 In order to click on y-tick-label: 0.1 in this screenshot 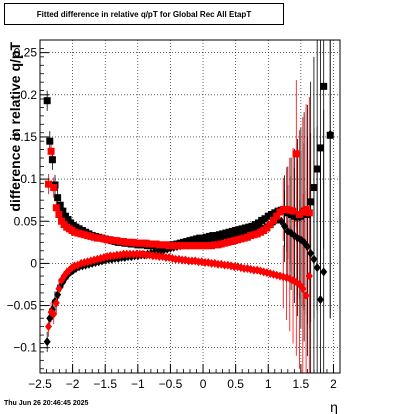, I will do `click(28, 179)`.